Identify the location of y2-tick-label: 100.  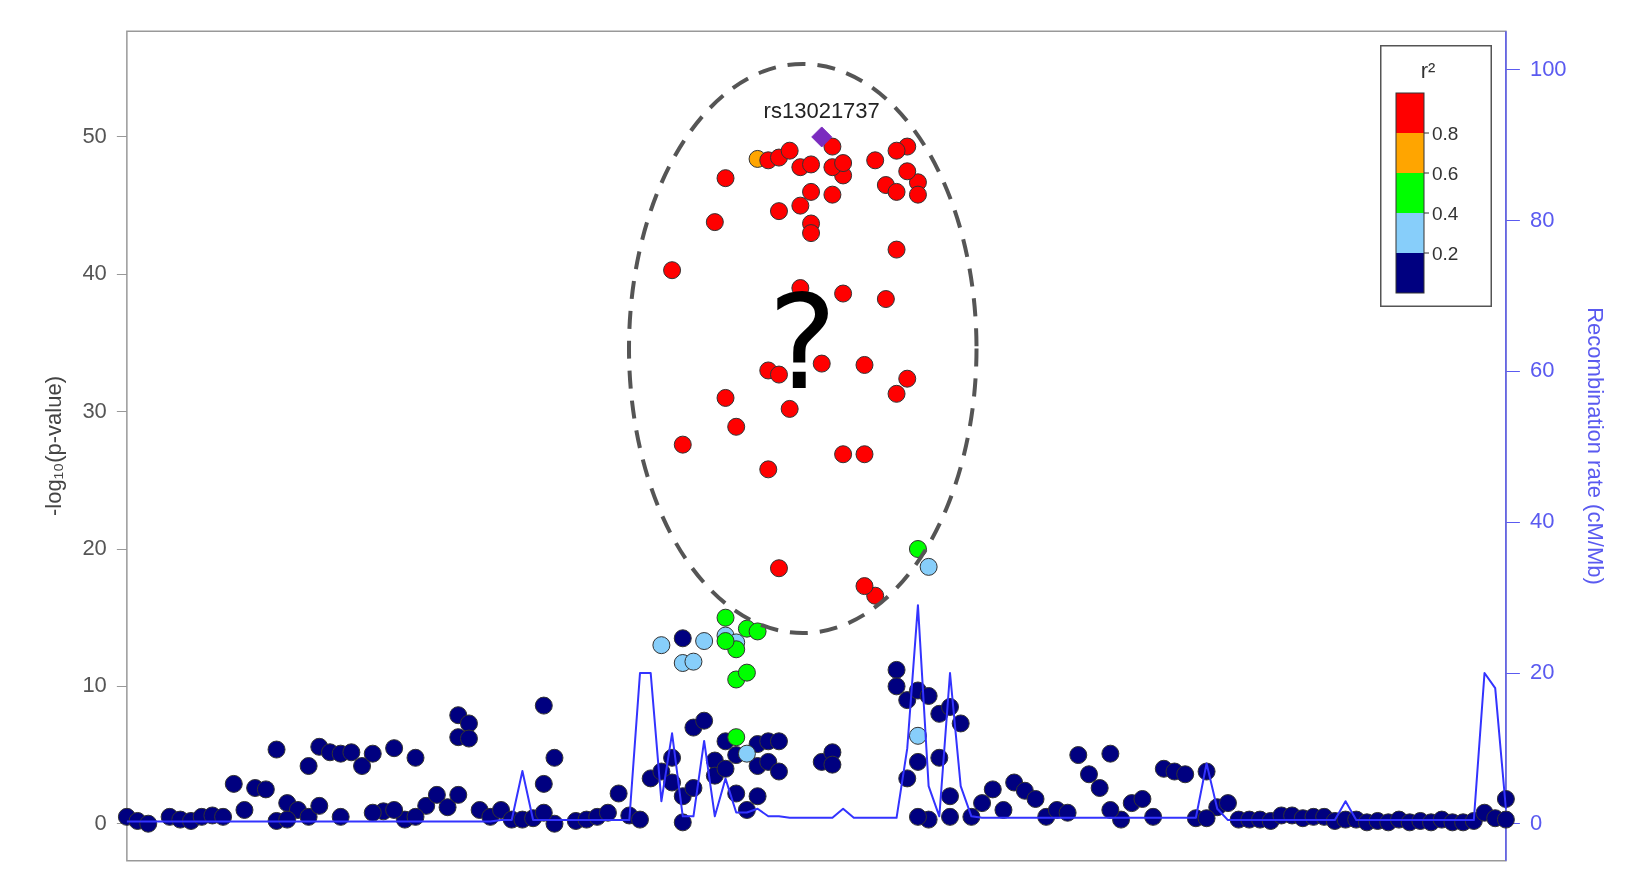
(1548, 68).